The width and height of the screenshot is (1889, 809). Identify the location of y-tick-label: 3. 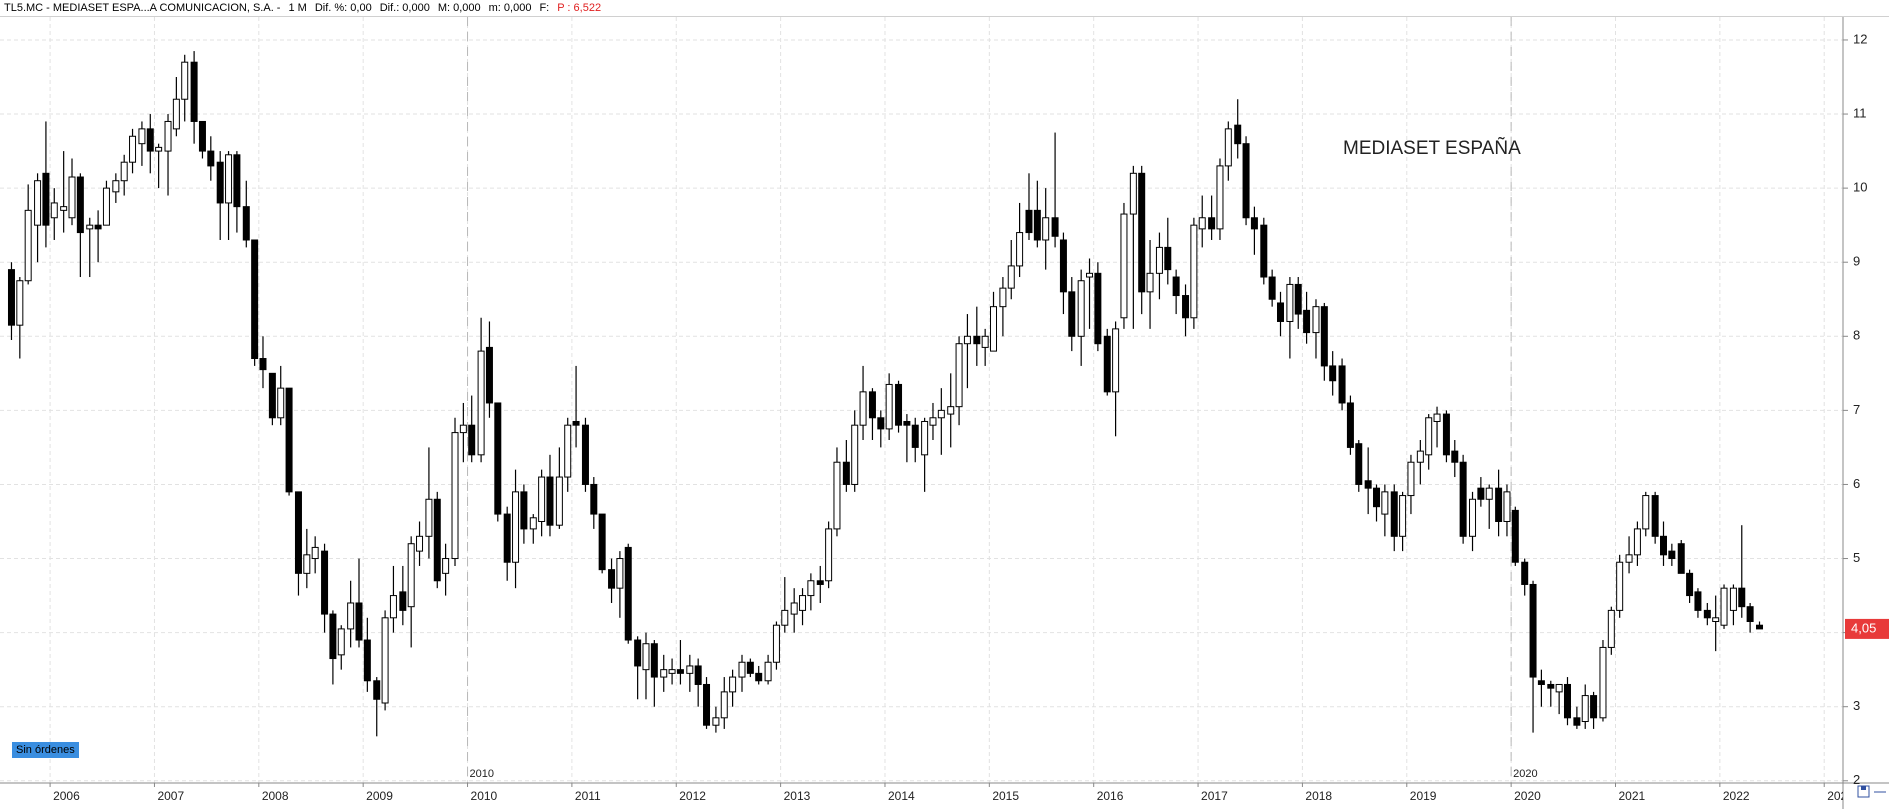
(1856, 705).